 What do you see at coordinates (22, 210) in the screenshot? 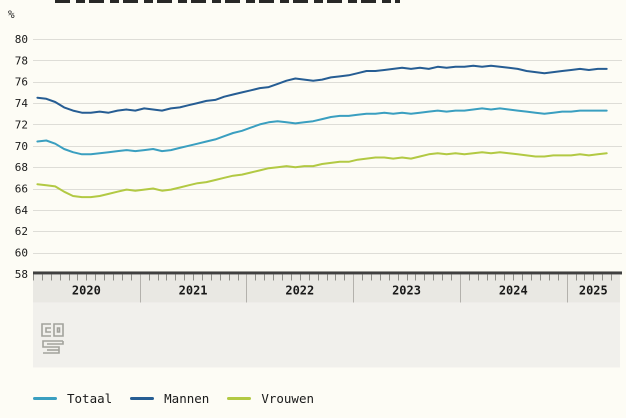
I see `y-tick-label-64: 64` at bounding box center [22, 210].